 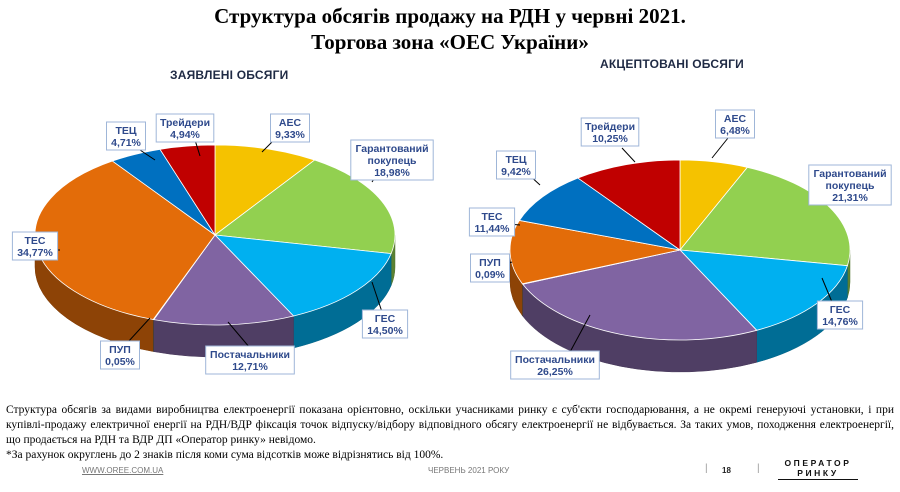 What do you see at coordinates (250, 367) in the screenshot?
I see `data-label-value: 12,71%` at bounding box center [250, 367].